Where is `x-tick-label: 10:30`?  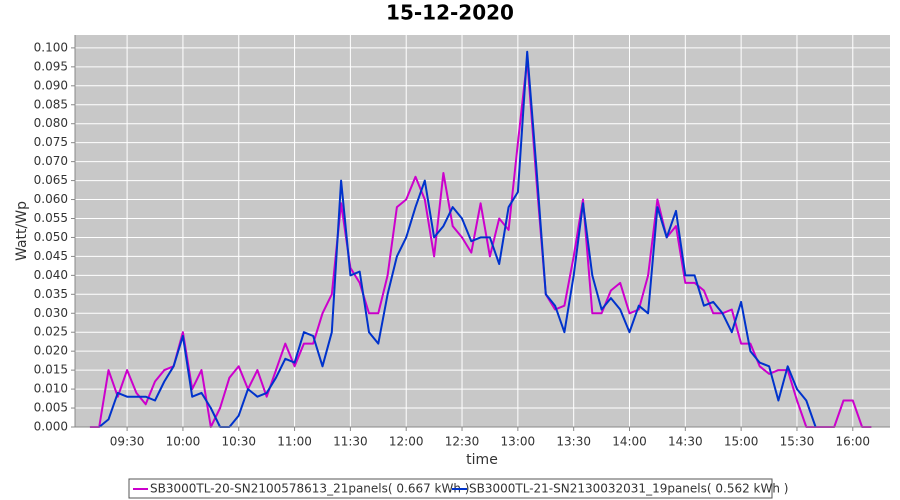 x-tick-label: 10:30 is located at coordinates (238, 442).